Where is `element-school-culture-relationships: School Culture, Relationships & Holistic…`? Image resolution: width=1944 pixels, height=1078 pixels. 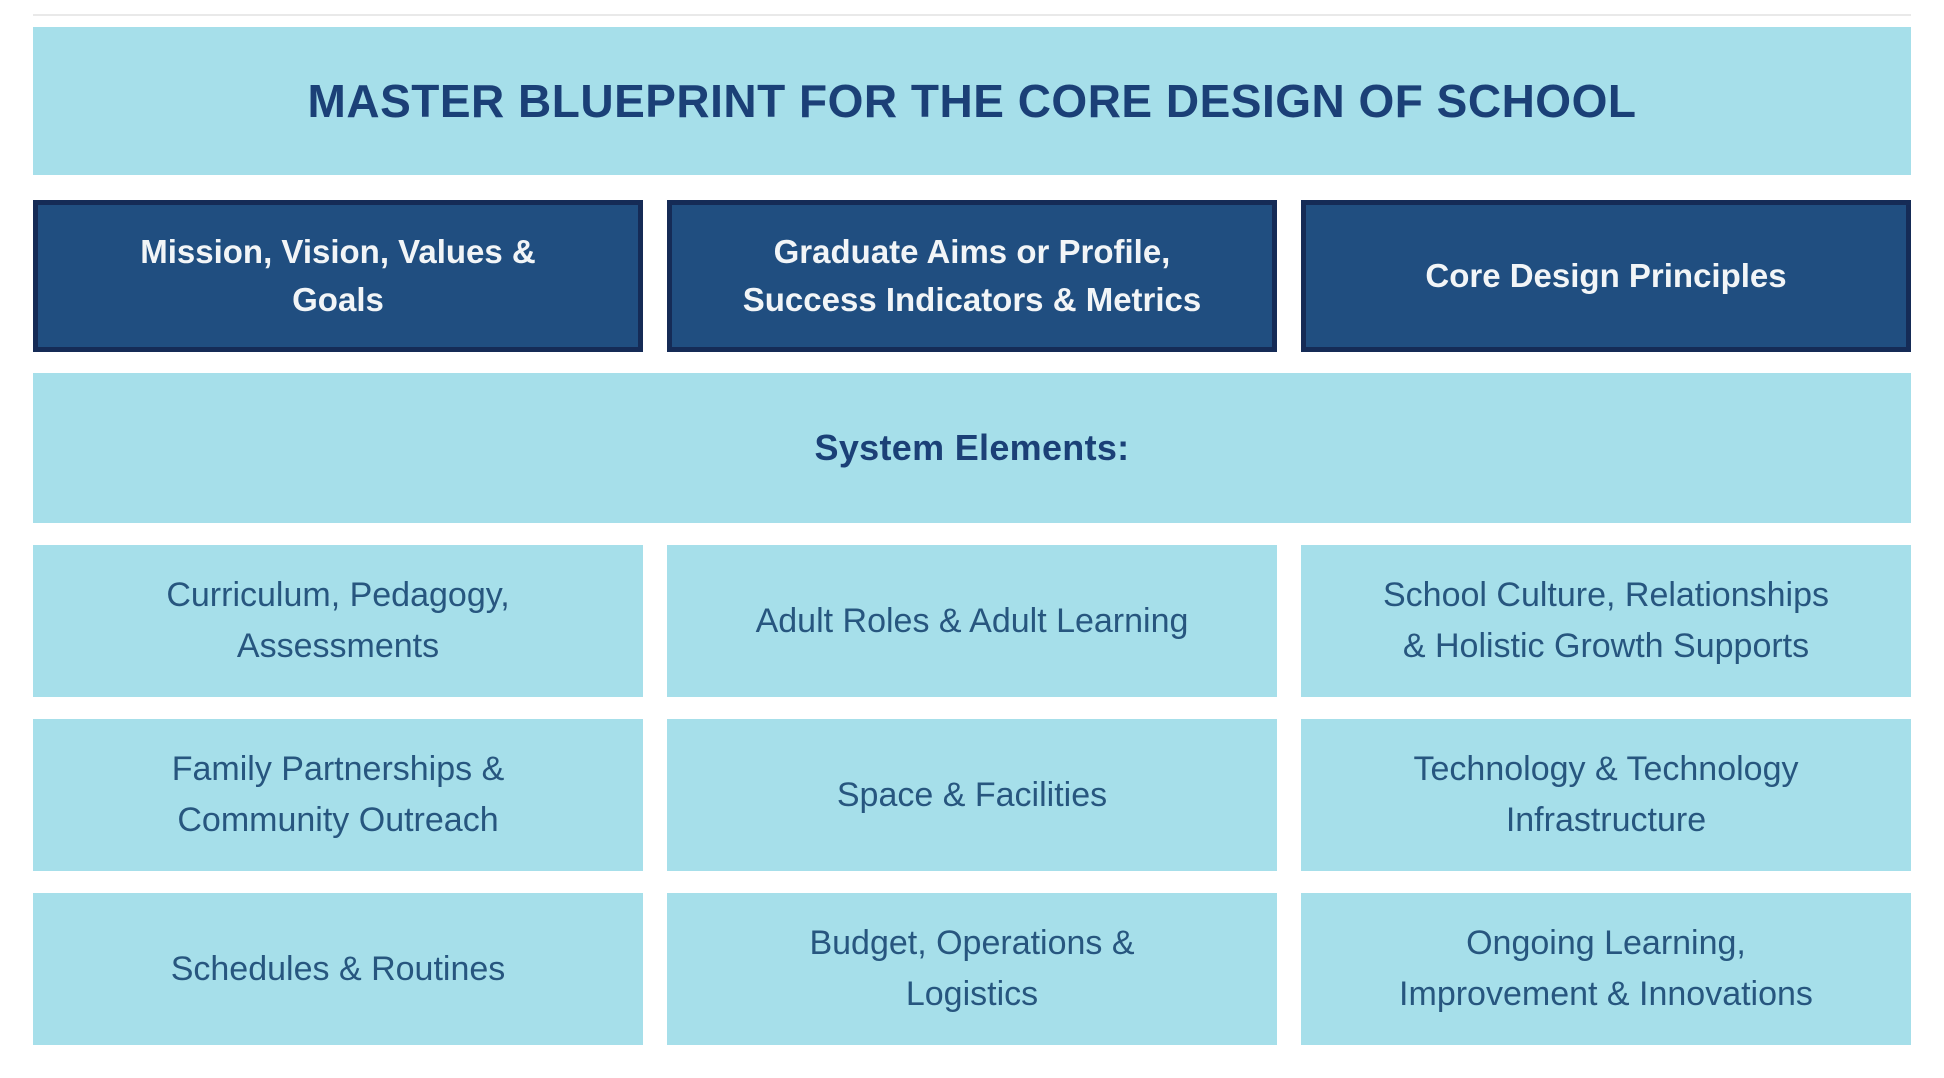 element-school-culture-relationships: School Culture, Relationships & Holistic… is located at coordinates (1606, 621).